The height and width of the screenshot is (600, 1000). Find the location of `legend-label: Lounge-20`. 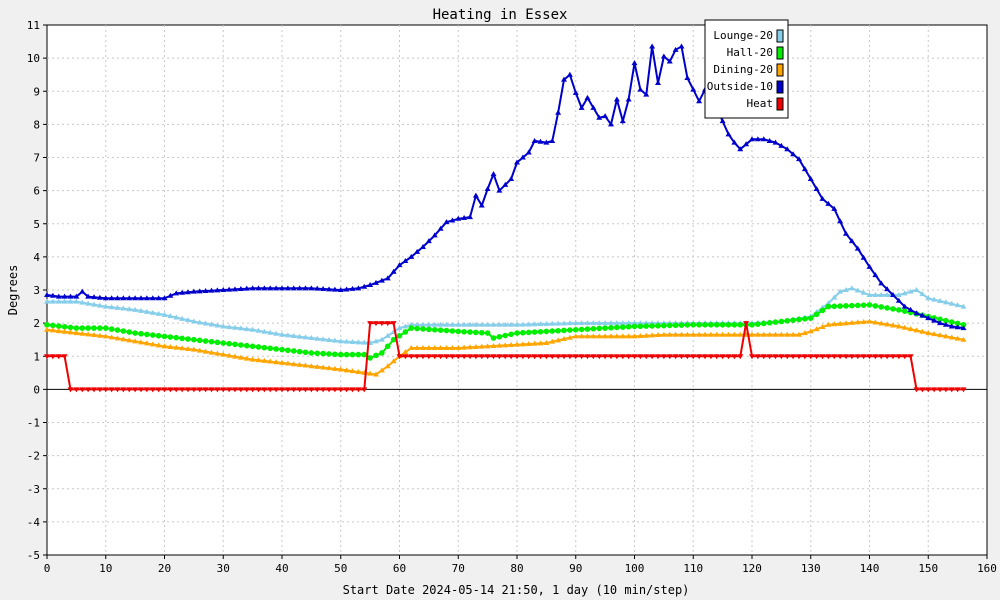

legend-label: Lounge-20 is located at coordinates (743, 35).